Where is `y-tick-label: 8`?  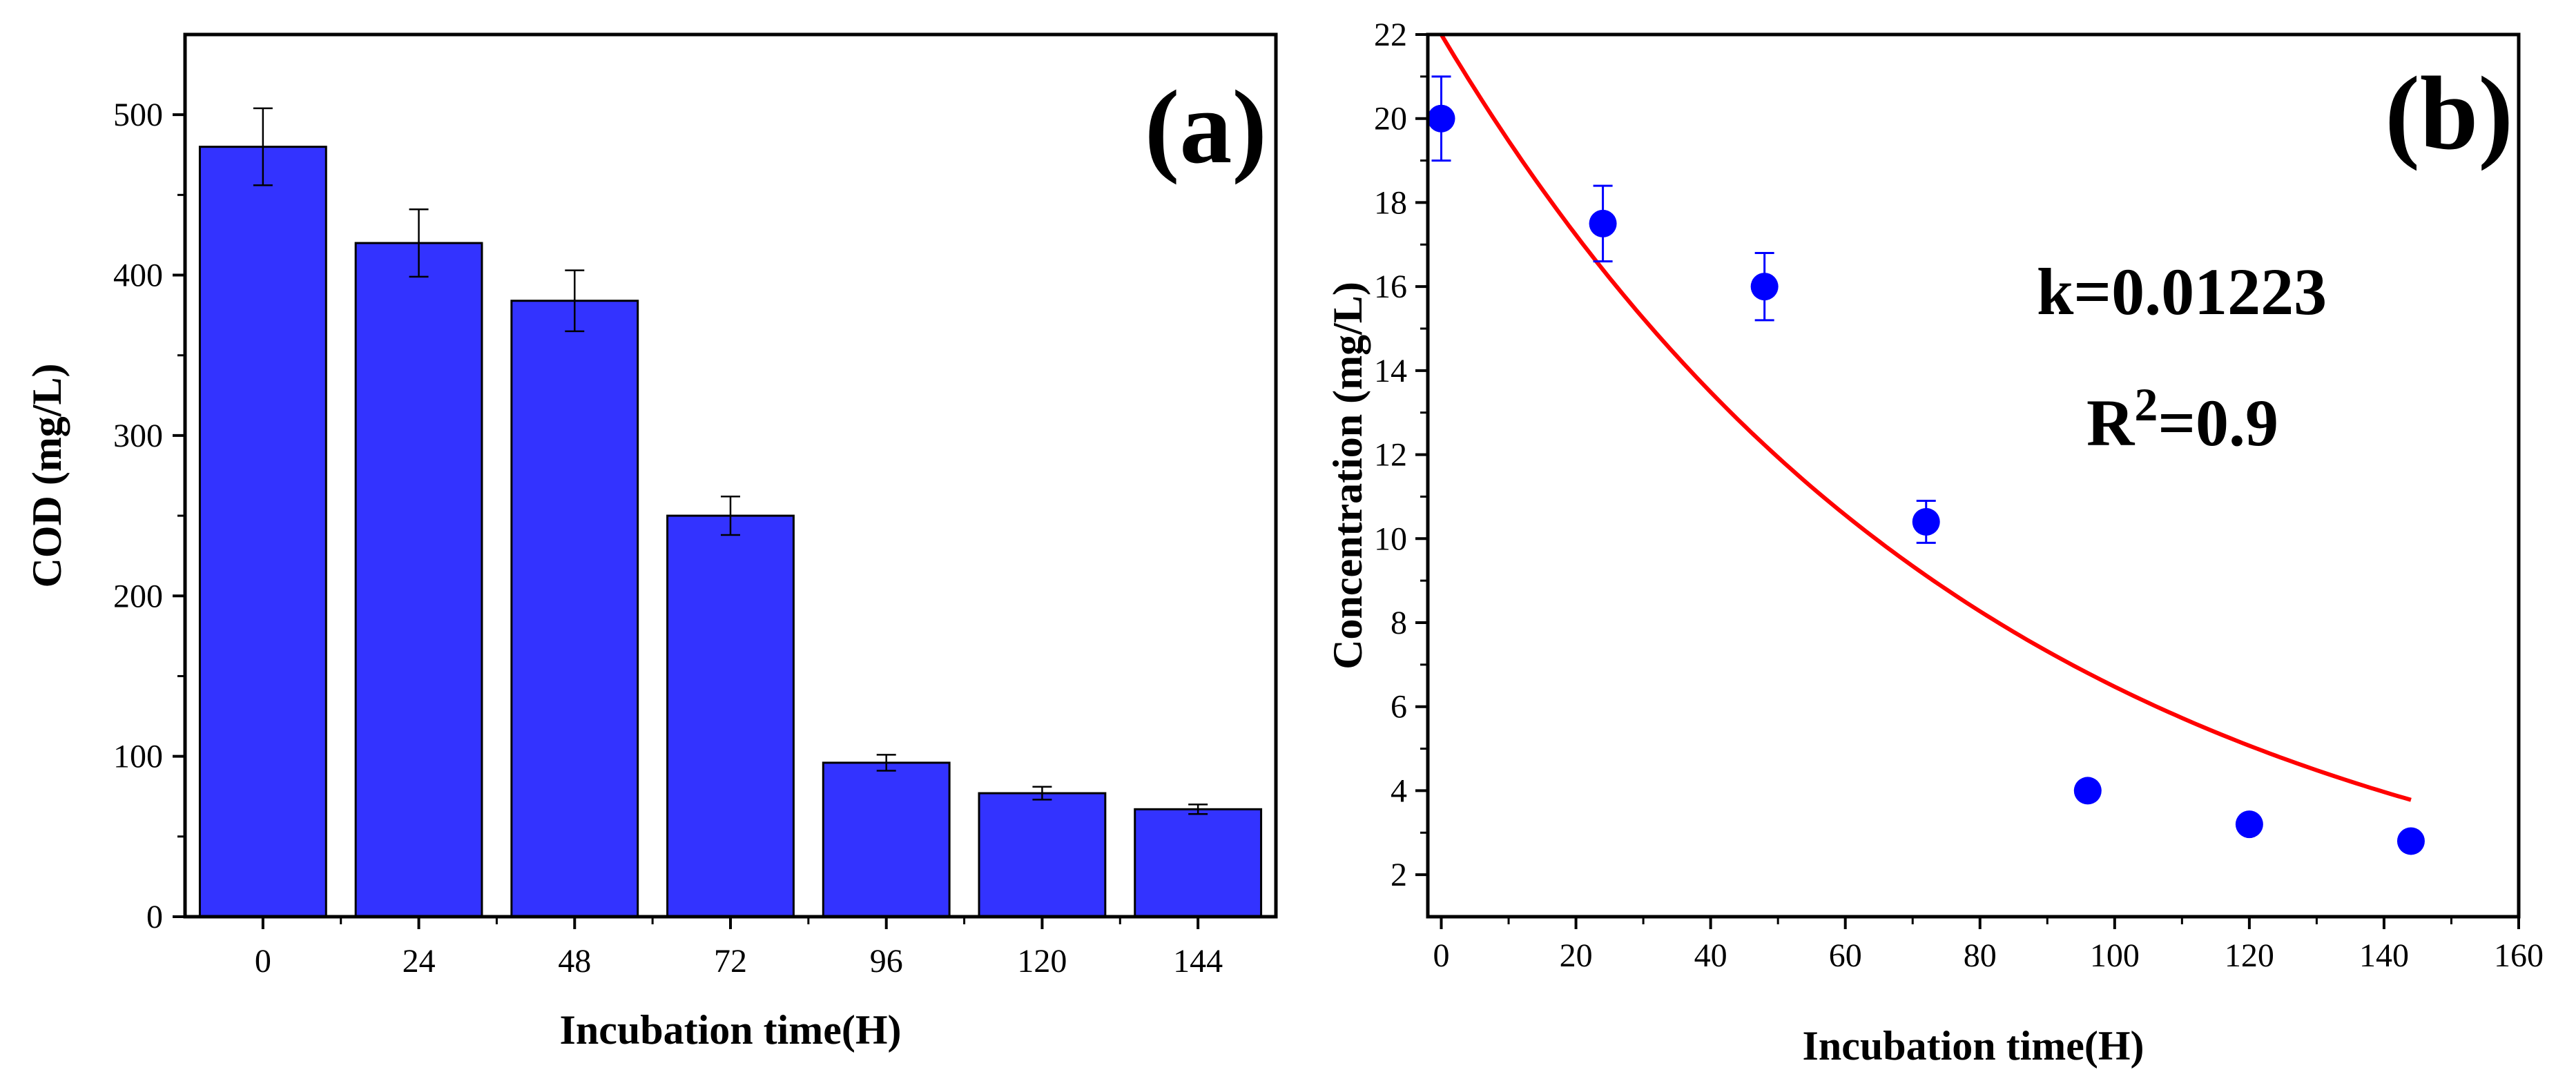 y-tick-label: 8 is located at coordinates (1399, 623).